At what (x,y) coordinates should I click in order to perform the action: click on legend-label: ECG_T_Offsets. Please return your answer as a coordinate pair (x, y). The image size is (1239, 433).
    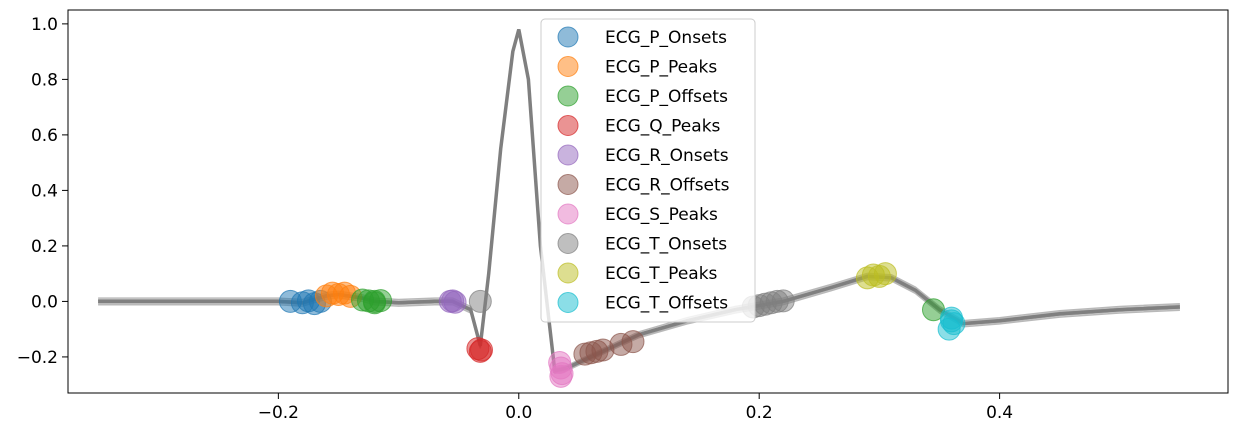
    Looking at the image, I should click on (666, 304).